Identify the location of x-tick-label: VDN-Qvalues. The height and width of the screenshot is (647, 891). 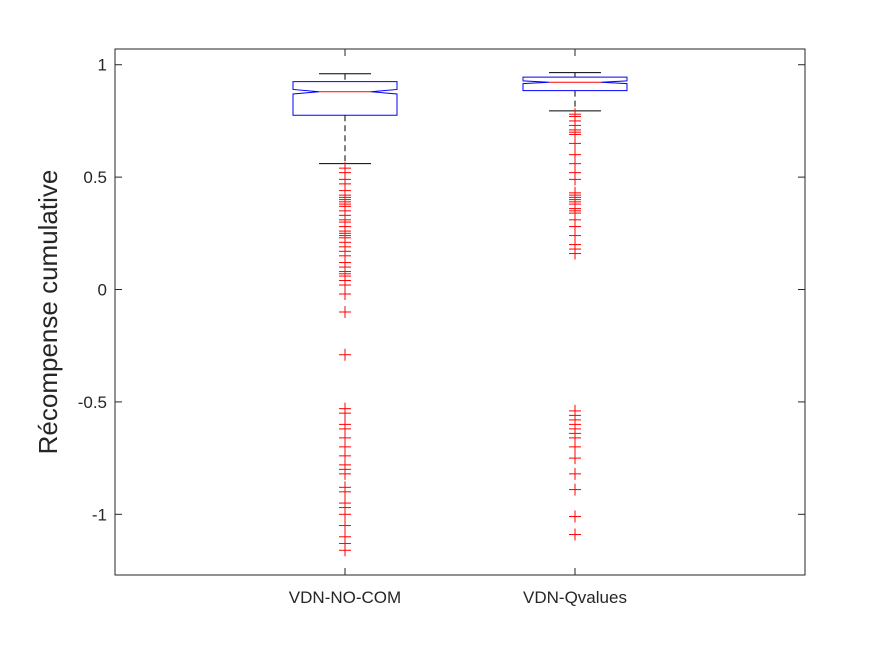
(575, 597).